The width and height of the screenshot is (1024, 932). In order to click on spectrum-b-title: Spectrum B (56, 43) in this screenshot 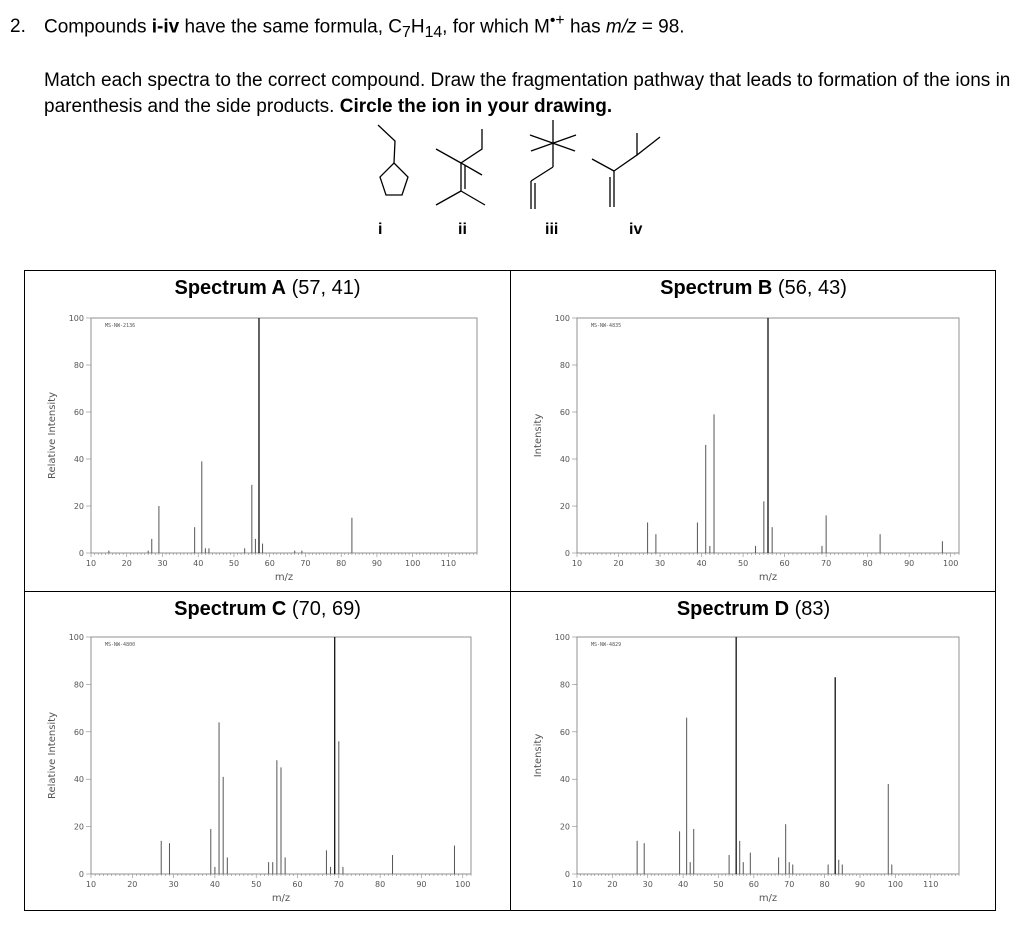, I will do `click(753, 288)`.